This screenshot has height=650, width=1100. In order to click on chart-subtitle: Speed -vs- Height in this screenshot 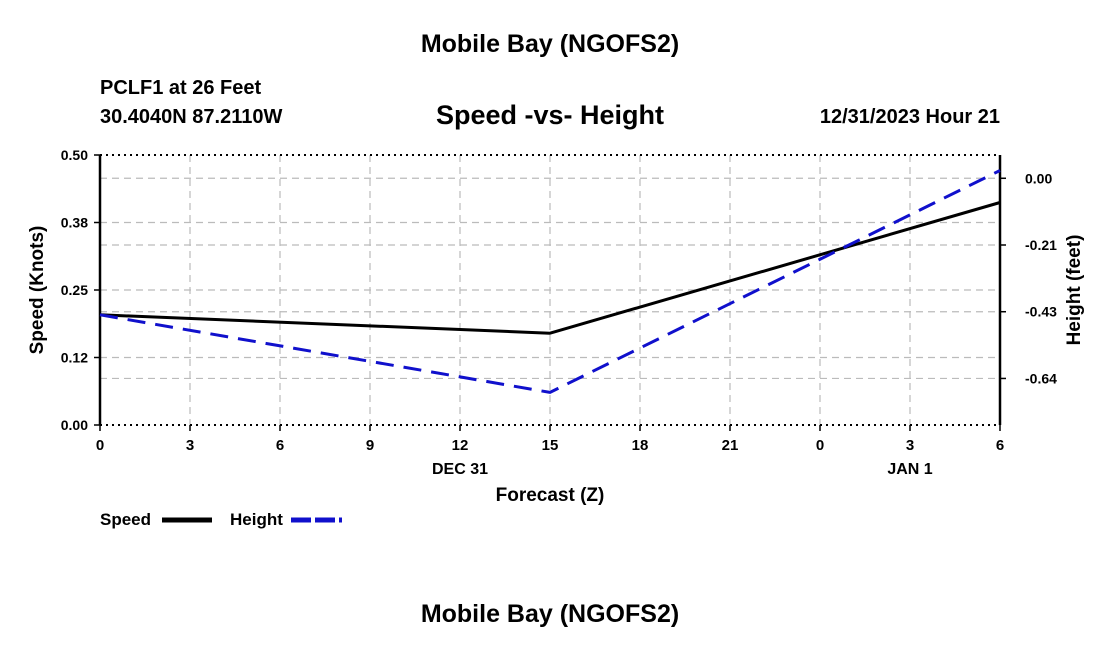, I will do `click(550, 115)`.